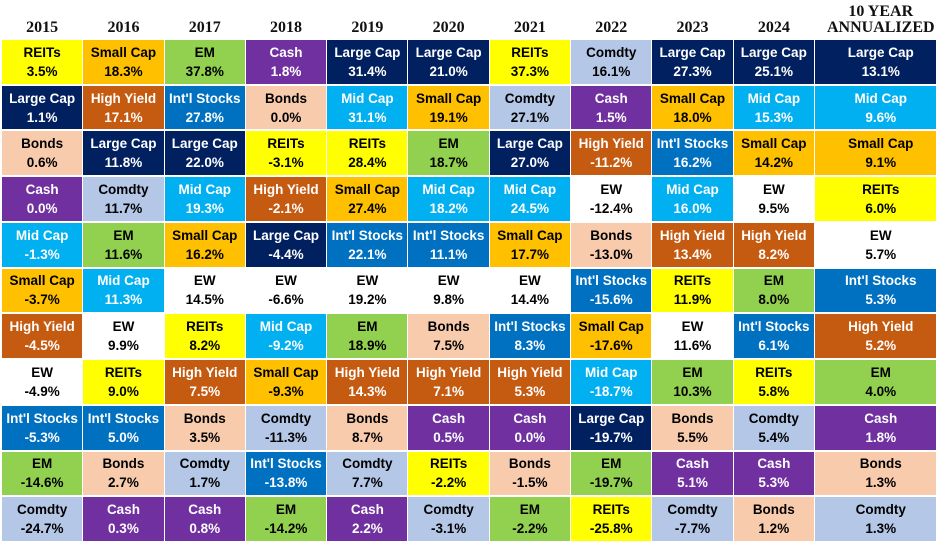  I want to click on asset-return: -4.9%, so click(42, 391).